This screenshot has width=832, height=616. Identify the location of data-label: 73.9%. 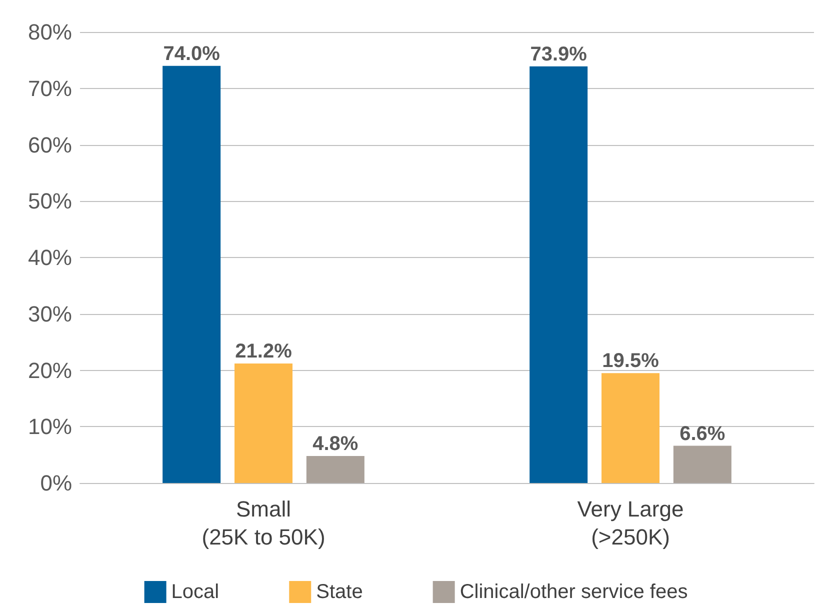
(559, 54).